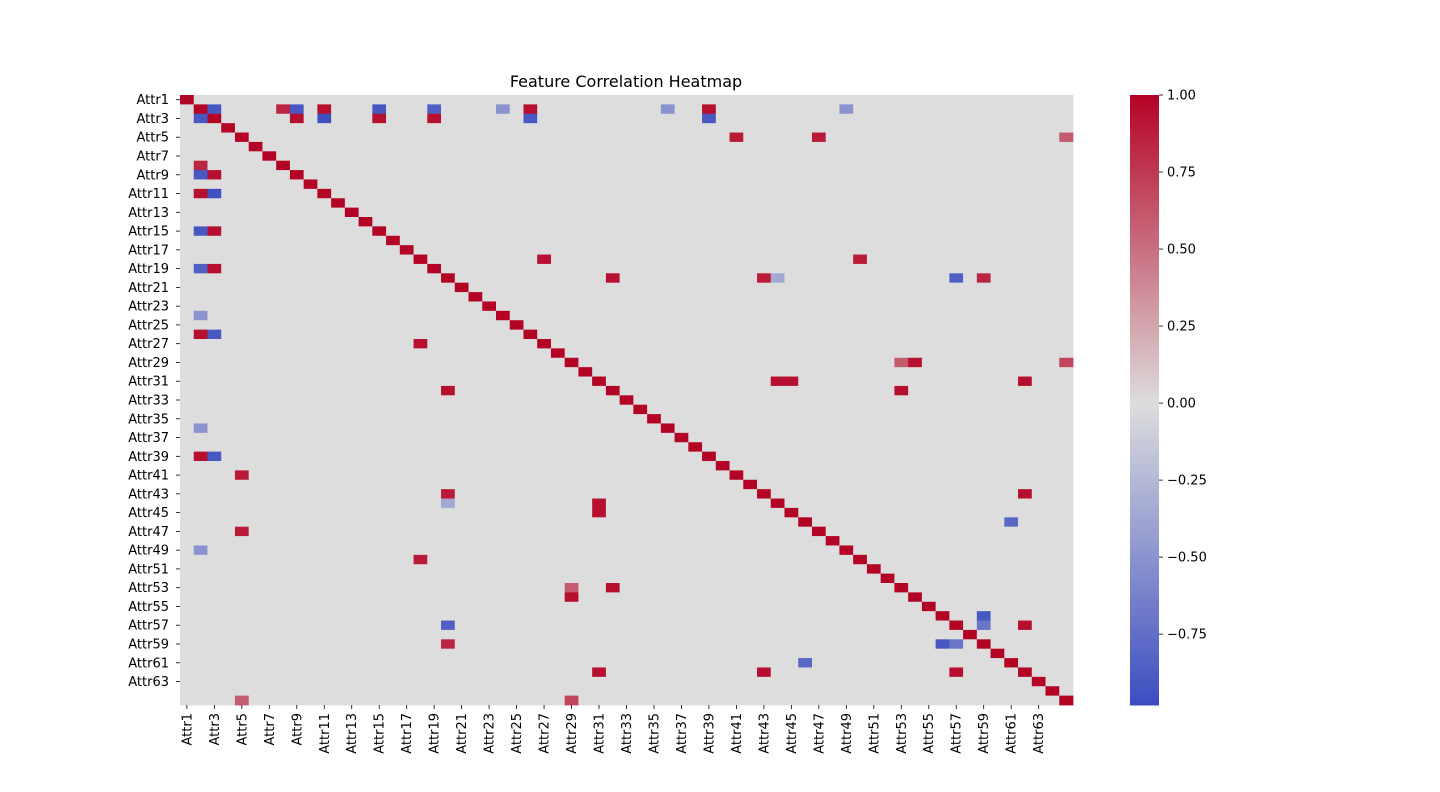 The height and width of the screenshot is (792, 1440). What do you see at coordinates (148, 363) in the screenshot?
I see `y-tick-label: Attr29` at bounding box center [148, 363].